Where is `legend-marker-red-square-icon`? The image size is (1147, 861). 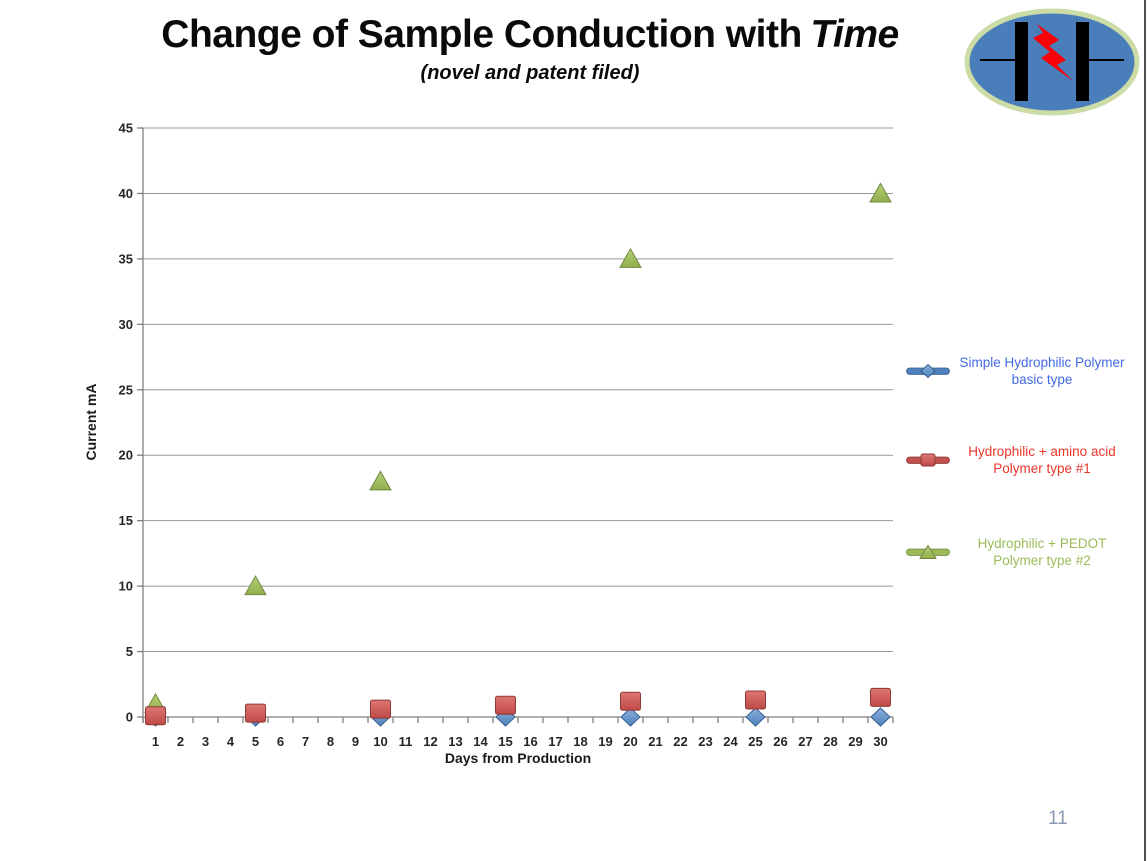 legend-marker-red-square-icon is located at coordinates (928, 460).